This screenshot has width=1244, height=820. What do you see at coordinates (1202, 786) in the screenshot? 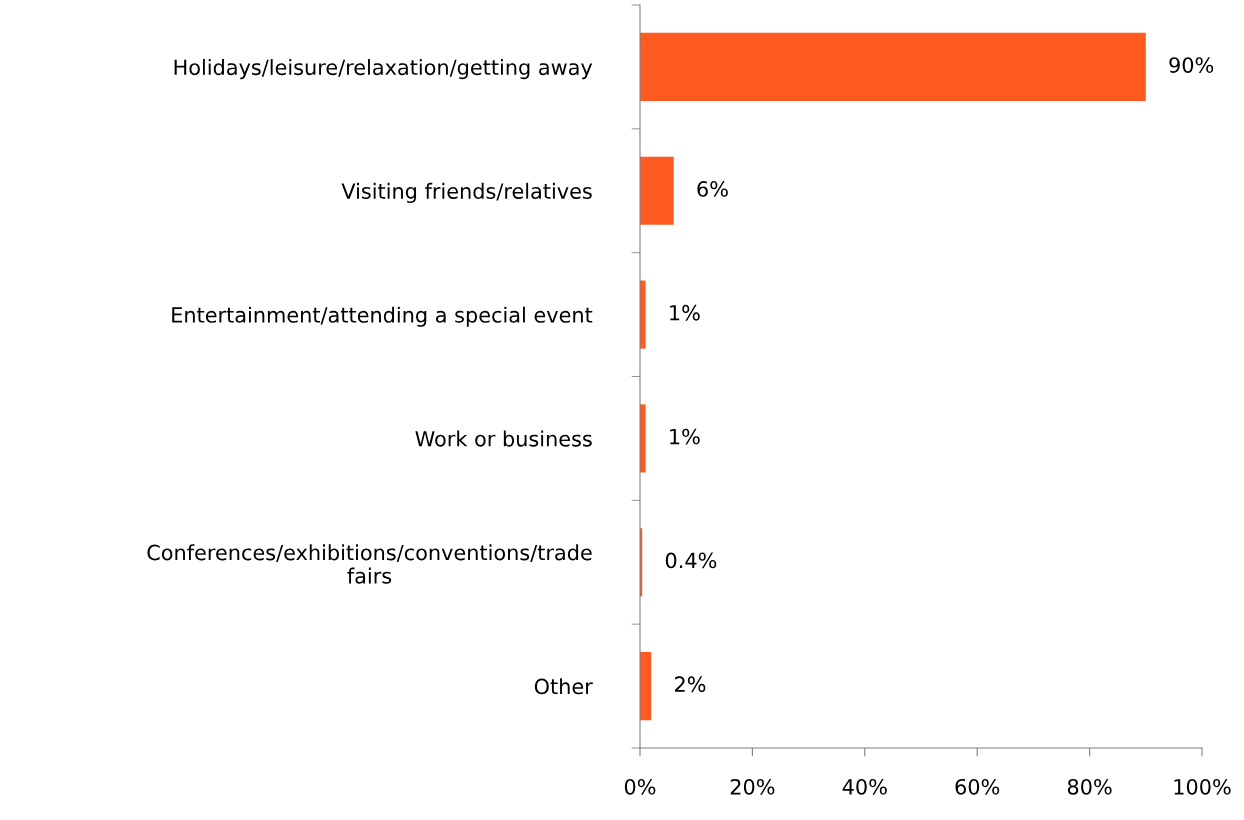
I see `x-tick-label: 100%` at bounding box center [1202, 786].